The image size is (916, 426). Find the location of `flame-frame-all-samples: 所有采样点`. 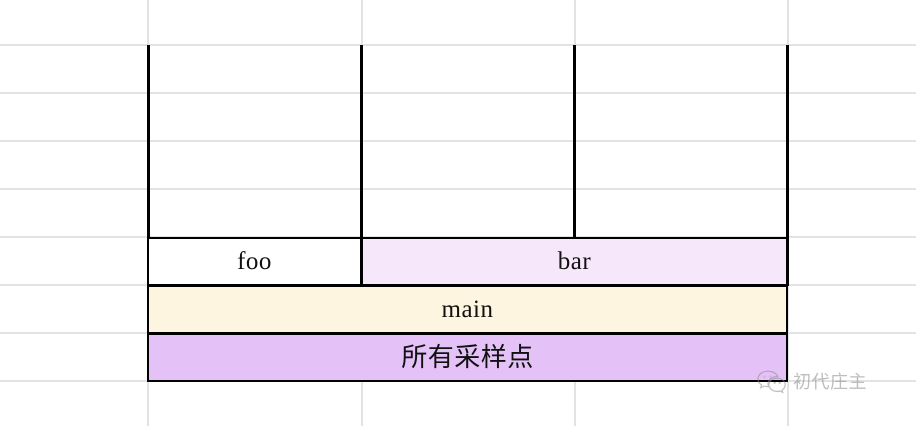

flame-frame-all-samples: 所有采样点 is located at coordinates (467, 357).